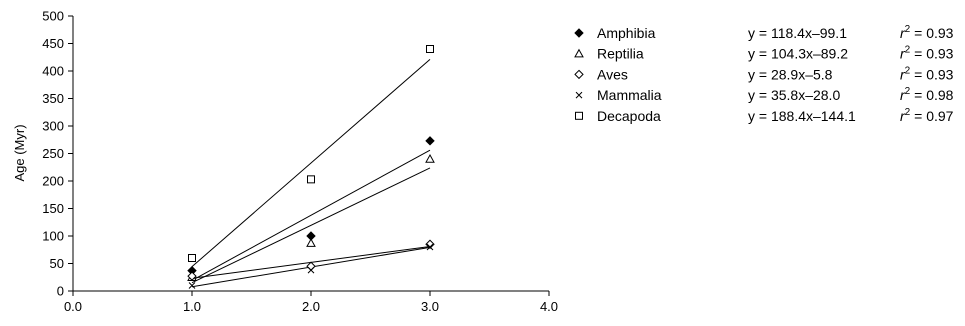  What do you see at coordinates (579, 33) in the screenshot?
I see `legend-marker-amphibia` at bounding box center [579, 33].